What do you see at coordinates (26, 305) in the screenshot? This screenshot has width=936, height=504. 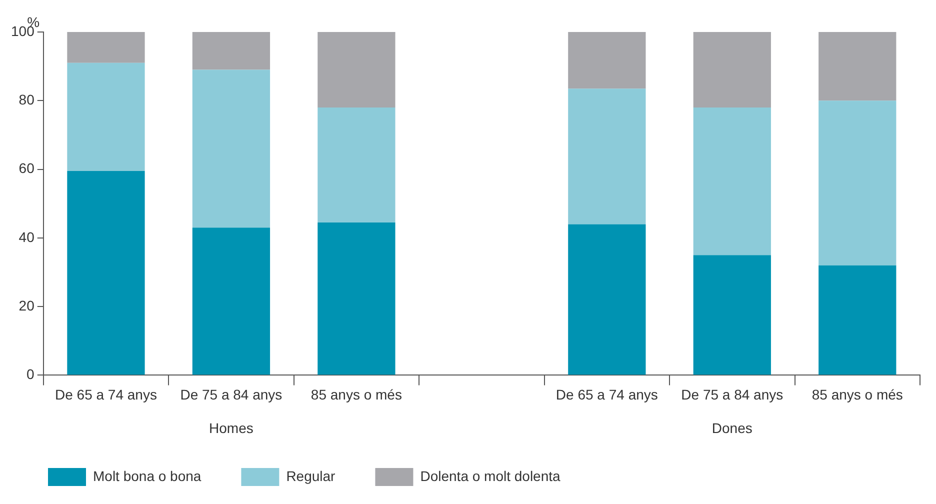 I see `y-tick-label: 20` at bounding box center [26, 305].